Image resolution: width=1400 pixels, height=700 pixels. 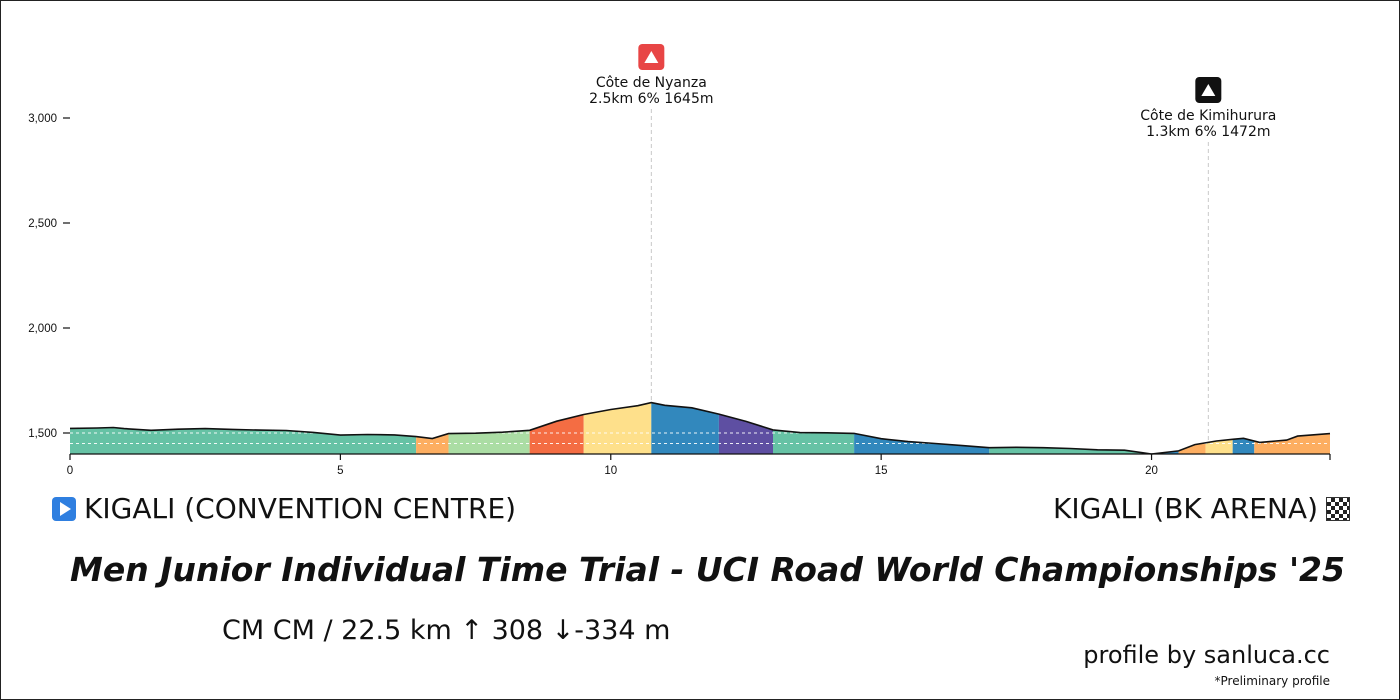 I want to click on climb-info: 1.3km 6% 1472m, so click(x=1208, y=132).